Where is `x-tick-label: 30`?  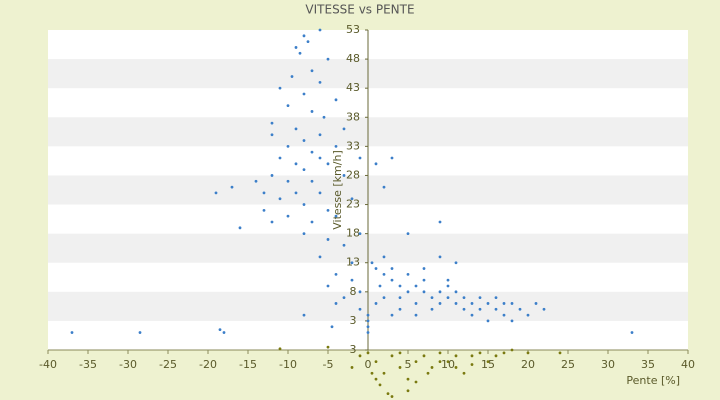
x-tick-label: 30 is located at coordinates (608, 364).